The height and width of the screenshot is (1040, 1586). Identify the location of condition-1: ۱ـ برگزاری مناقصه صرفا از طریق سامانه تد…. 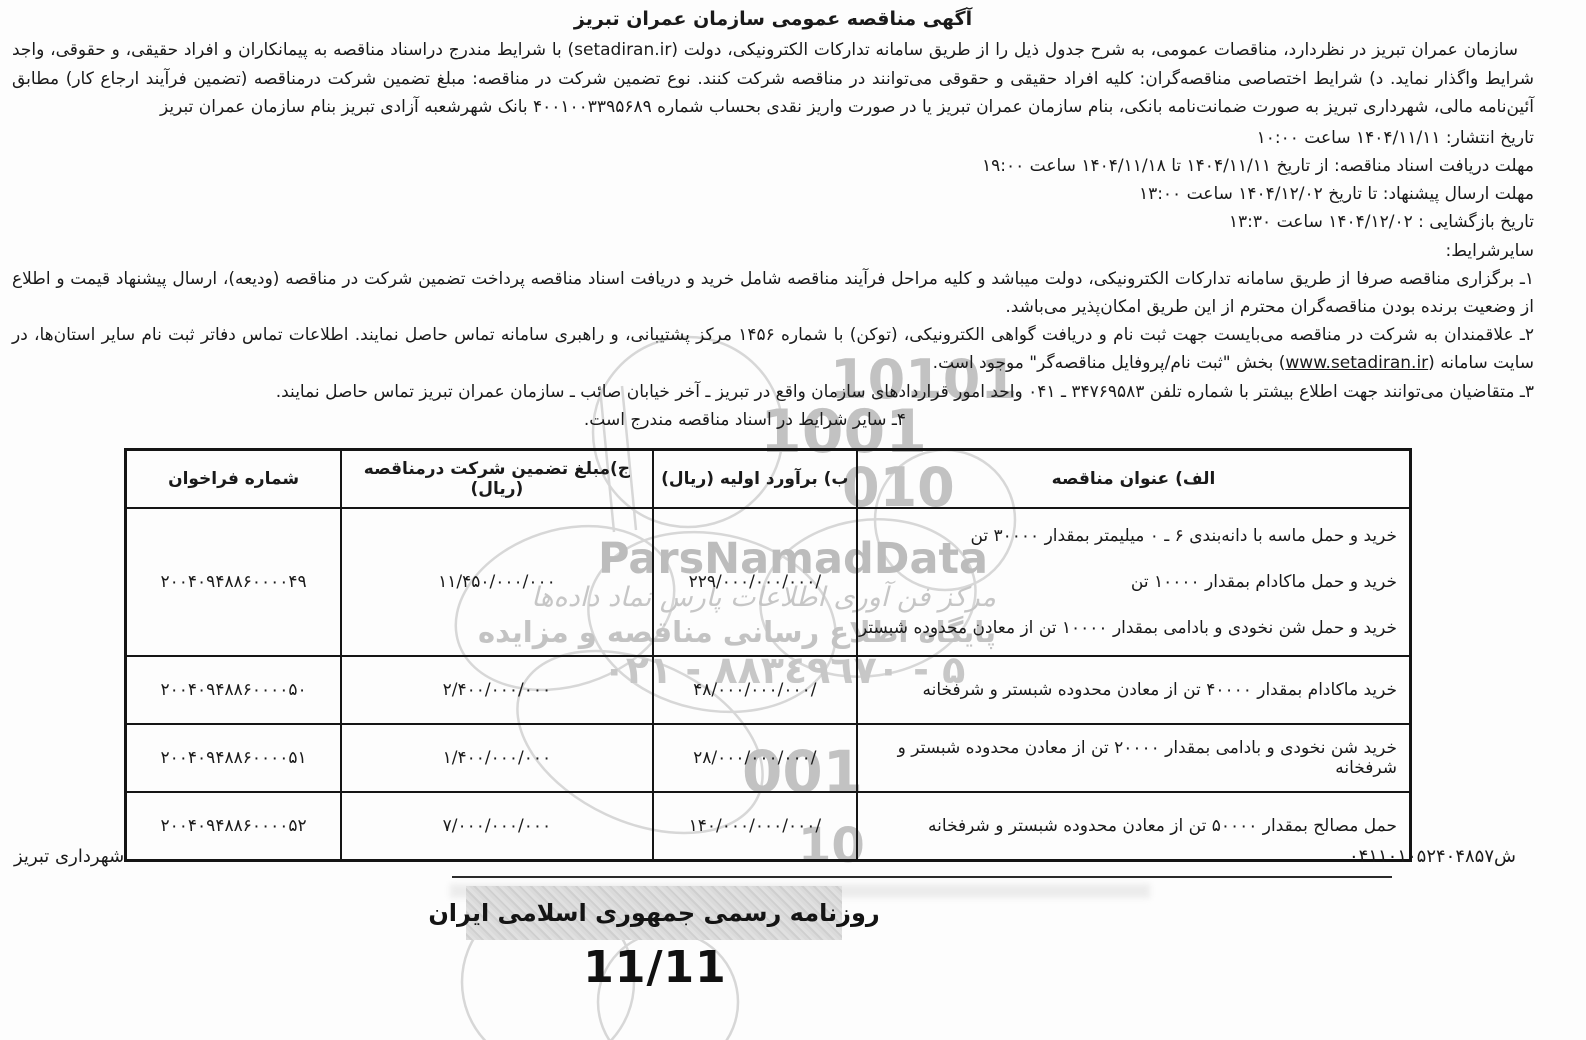
(773, 292).